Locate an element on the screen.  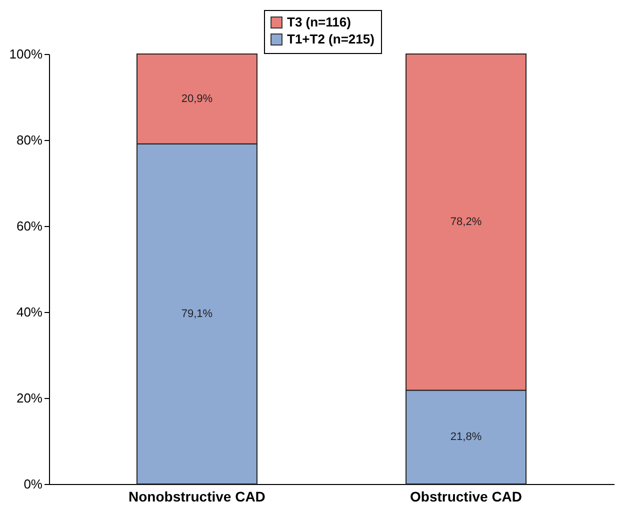
data-label: 78,2% is located at coordinates (466, 222).